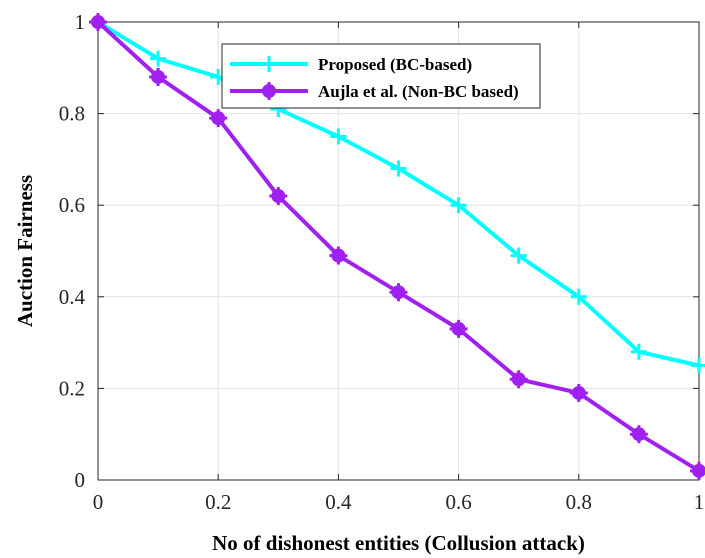  I want to click on legend-entry-label: Aujla et al. (Non-BC based), so click(418, 91).